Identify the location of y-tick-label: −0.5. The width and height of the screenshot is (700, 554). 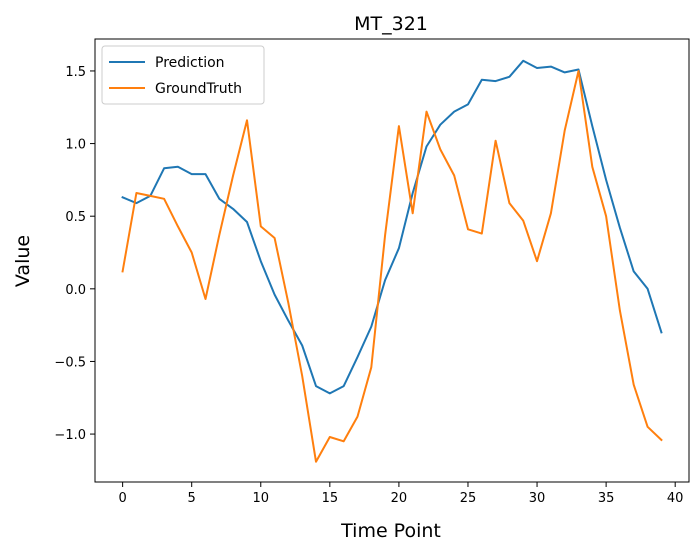
(70, 362).